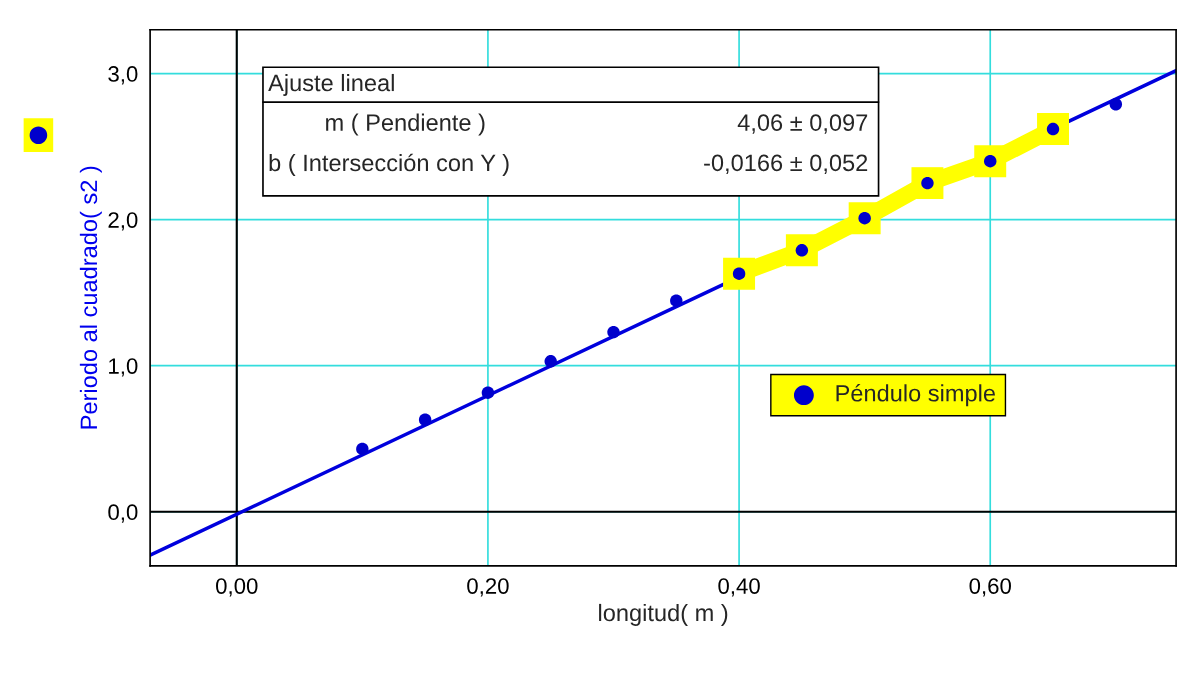 This screenshot has width=1182, height=676. Describe the element at coordinates (123, 75) in the screenshot. I see `y-tick-label: 3,0` at that location.